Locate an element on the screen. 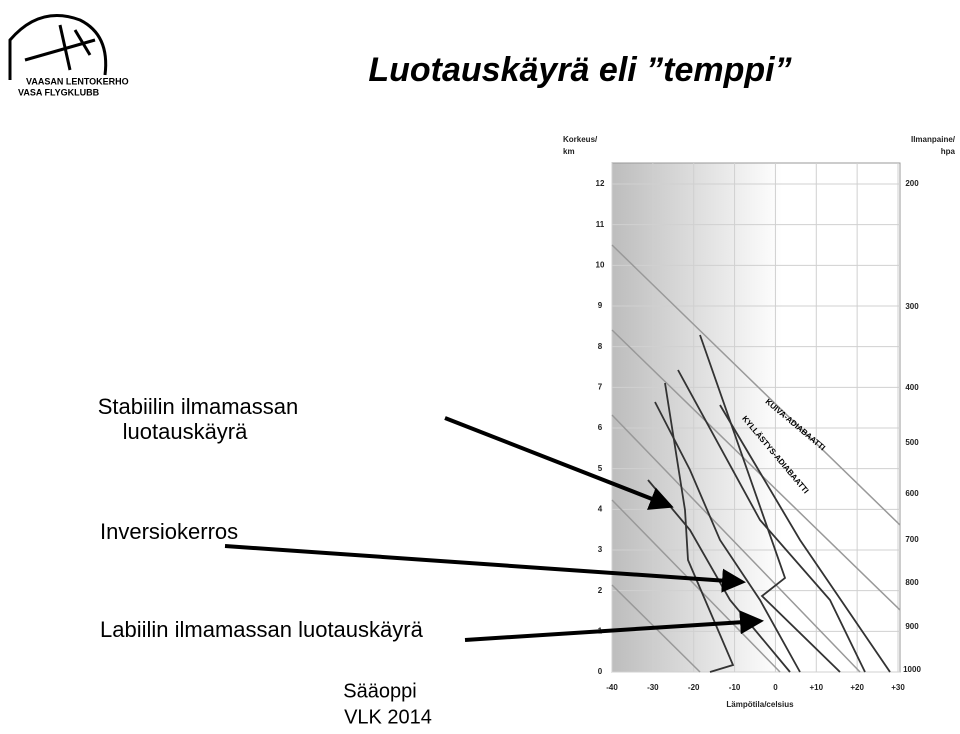 This screenshot has height=734, width=960. left-tick-label: 4 is located at coordinates (600, 508).